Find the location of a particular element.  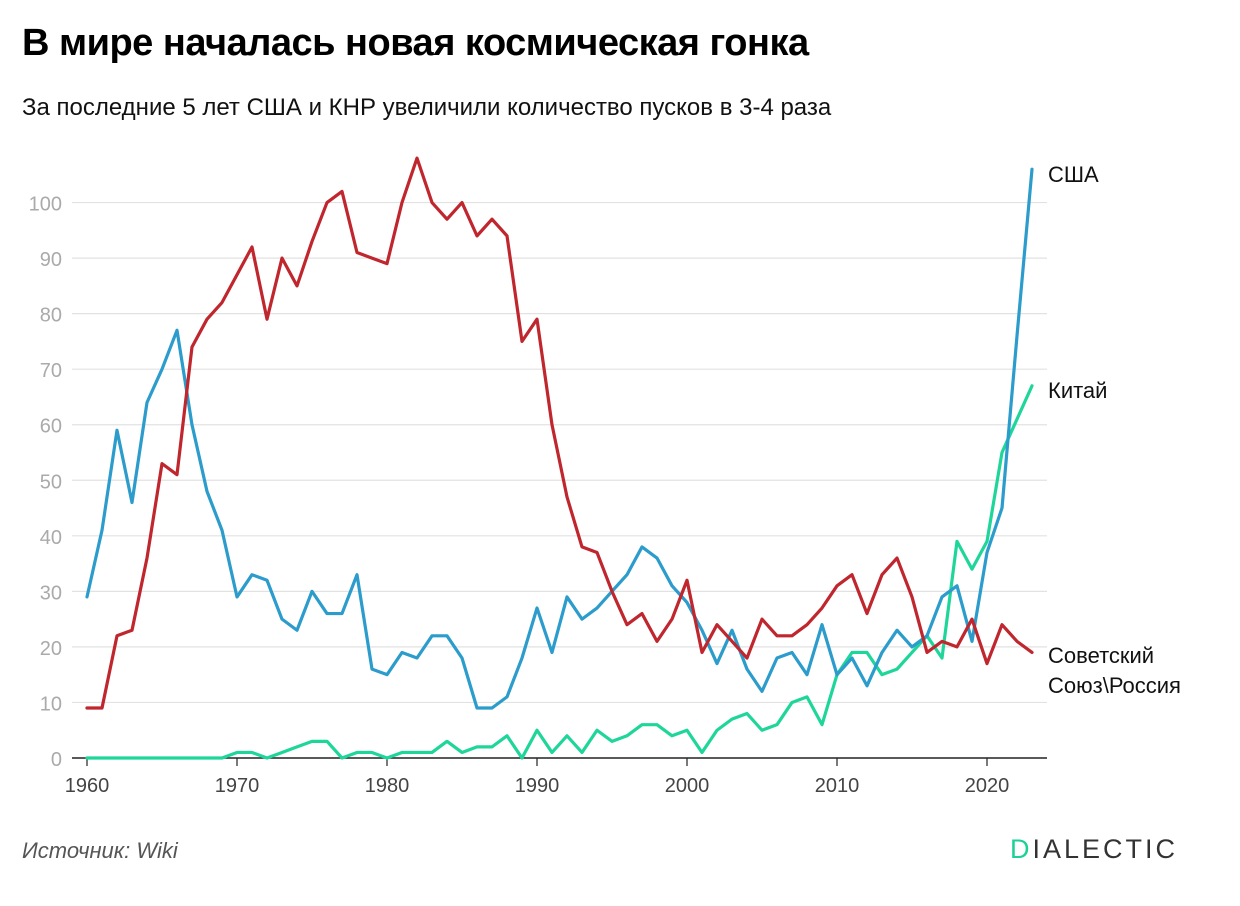

x-tick-label-2000: 2000 is located at coordinates (687, 786).